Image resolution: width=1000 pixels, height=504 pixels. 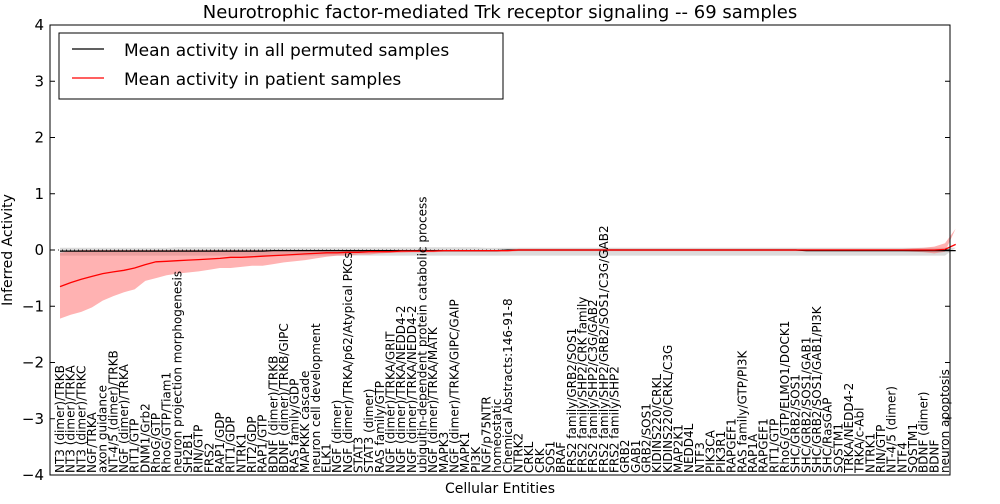 I want to click on x-tick-label: NTF4, so click(x=902, y=457).